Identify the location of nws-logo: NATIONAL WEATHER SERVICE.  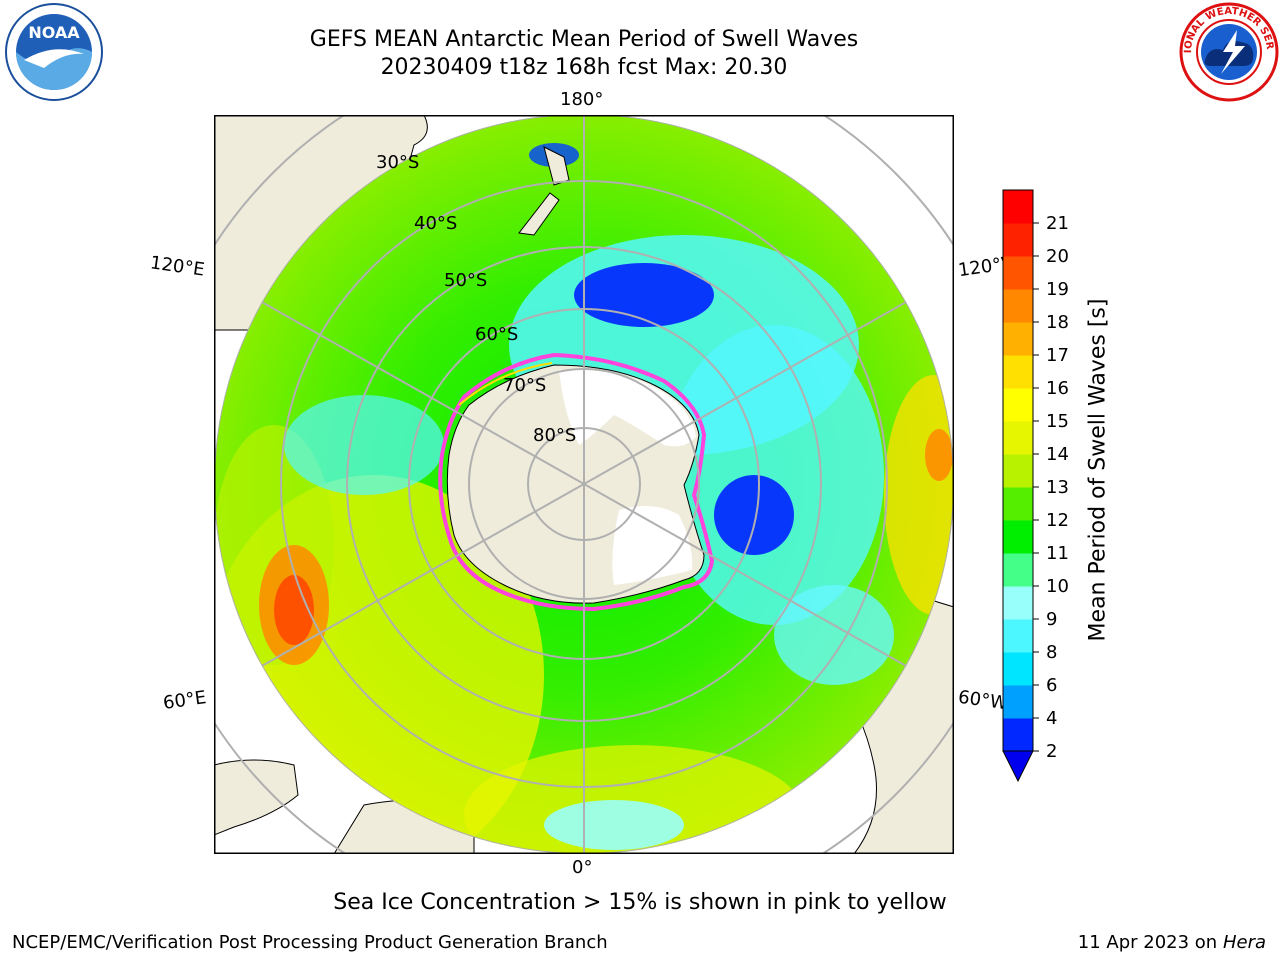
(1228, 52).